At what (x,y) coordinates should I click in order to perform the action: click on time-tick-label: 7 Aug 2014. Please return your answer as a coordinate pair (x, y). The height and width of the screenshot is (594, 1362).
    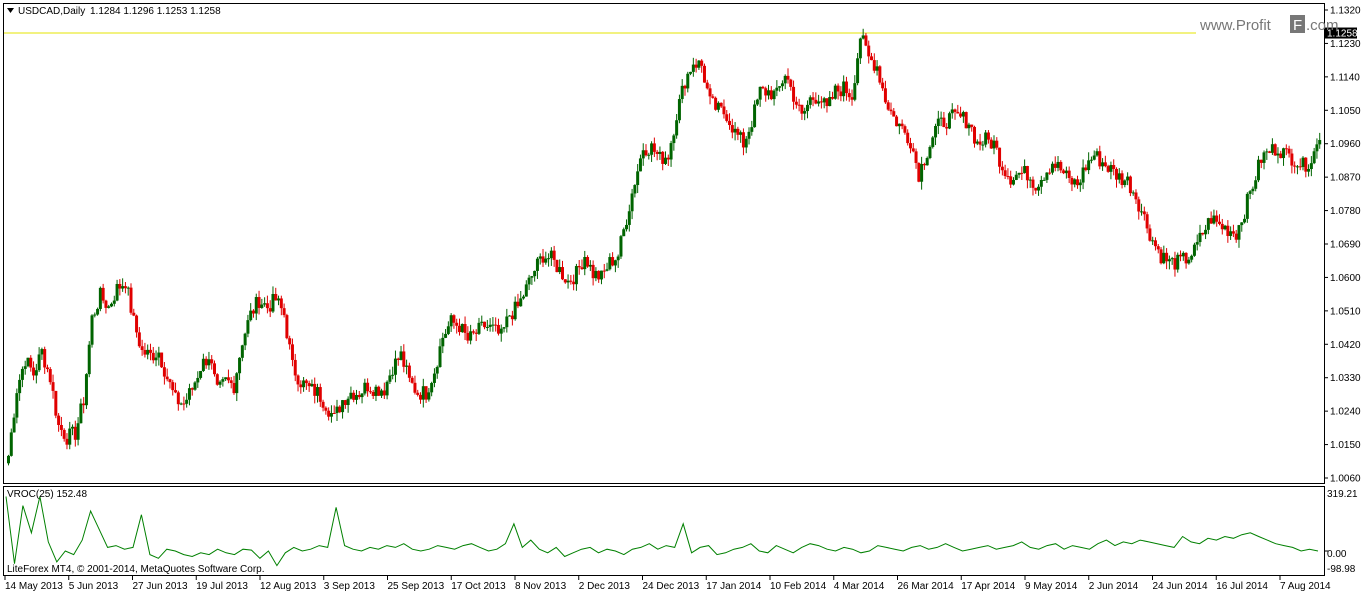
    Looking at the image, I should click on (1305, 586).